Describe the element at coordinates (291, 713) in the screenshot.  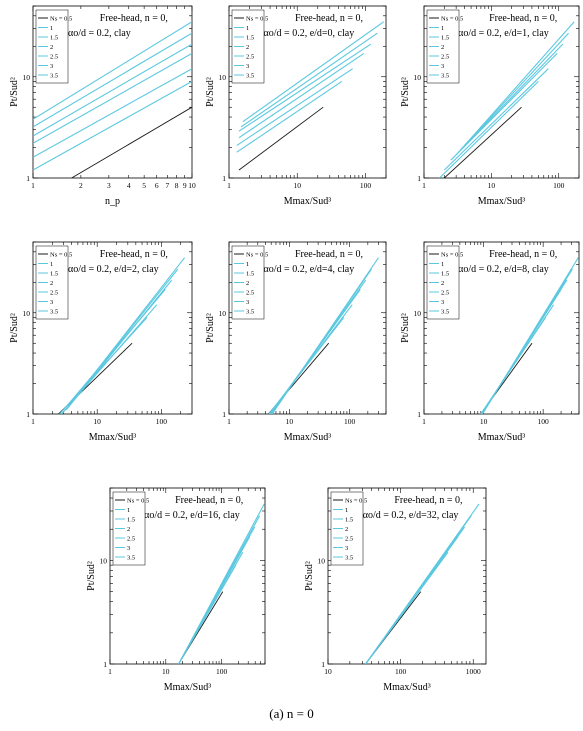
I see `figure-caption: (a) n = 0` at that location.